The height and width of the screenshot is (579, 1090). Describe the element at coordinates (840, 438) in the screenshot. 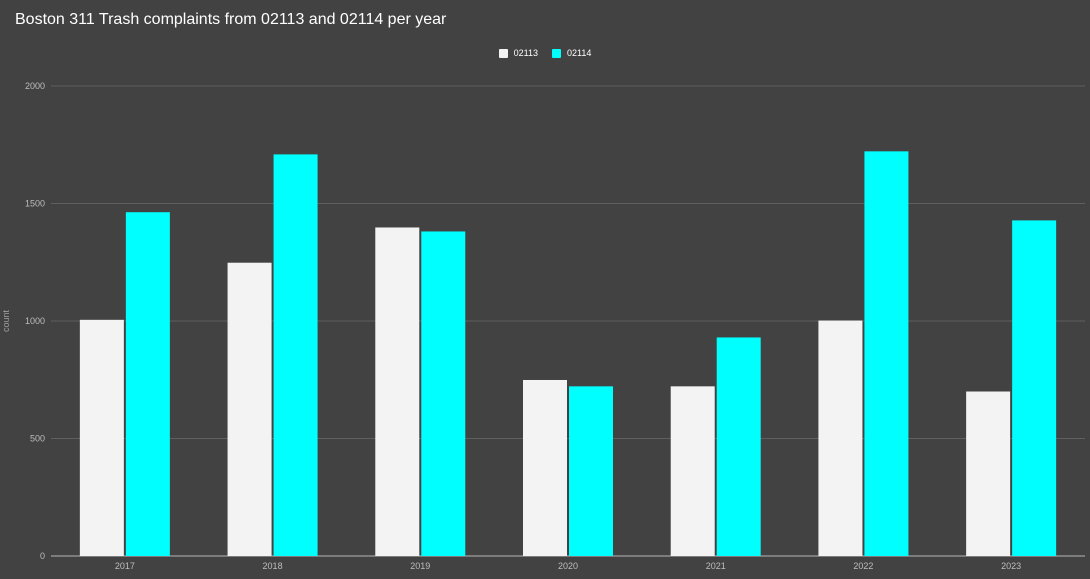

I see `bar-02113-2022` at that location.